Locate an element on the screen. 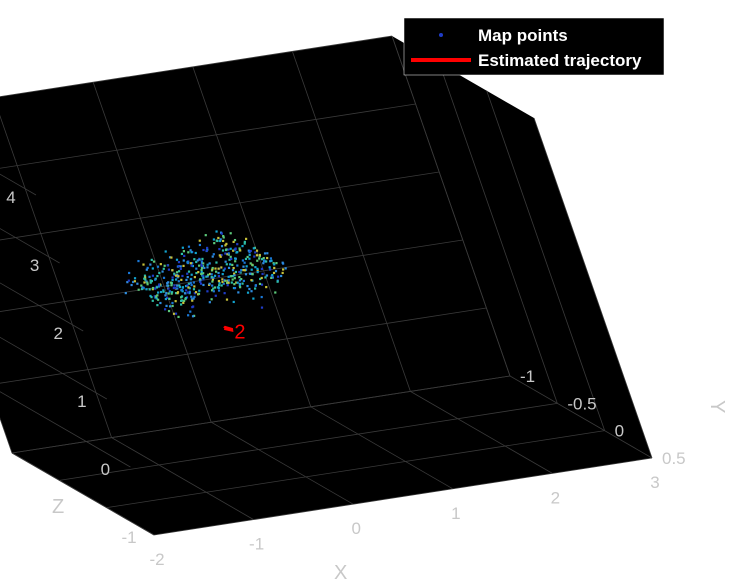 The image size is (740, 581). z-tick-label: 4 is located at coordinates (10, 197).